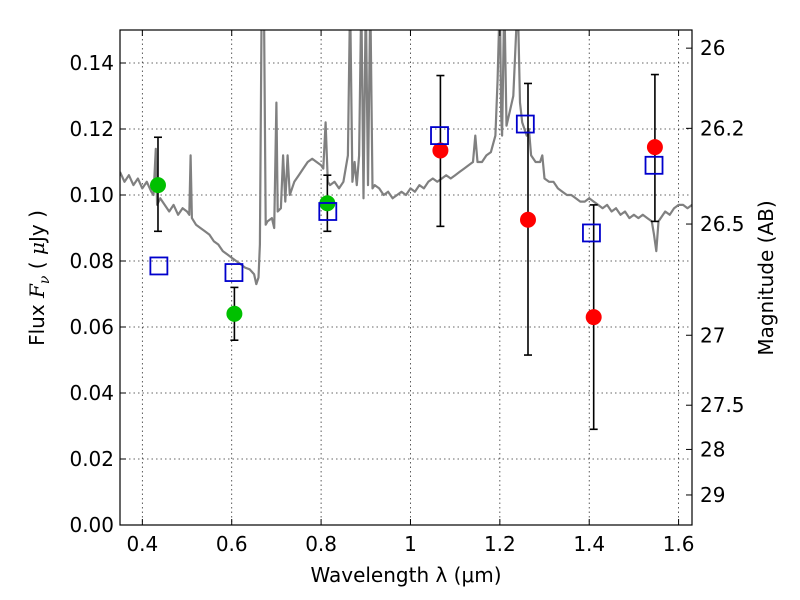 This screenshot has width=800, height=600. Describe the element at coordinates (712, 335) in the screenshot. I see `y2-tick-label: 27` at that location.